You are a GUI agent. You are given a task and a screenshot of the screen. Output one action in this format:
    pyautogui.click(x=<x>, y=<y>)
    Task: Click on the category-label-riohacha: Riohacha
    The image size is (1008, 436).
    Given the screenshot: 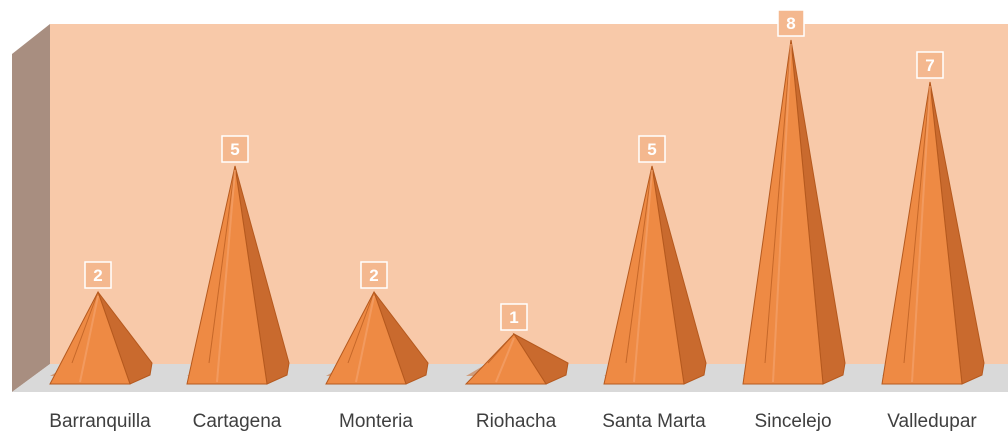 What is the action you would take?
    pyautogui.click(x=516, y=421)
    